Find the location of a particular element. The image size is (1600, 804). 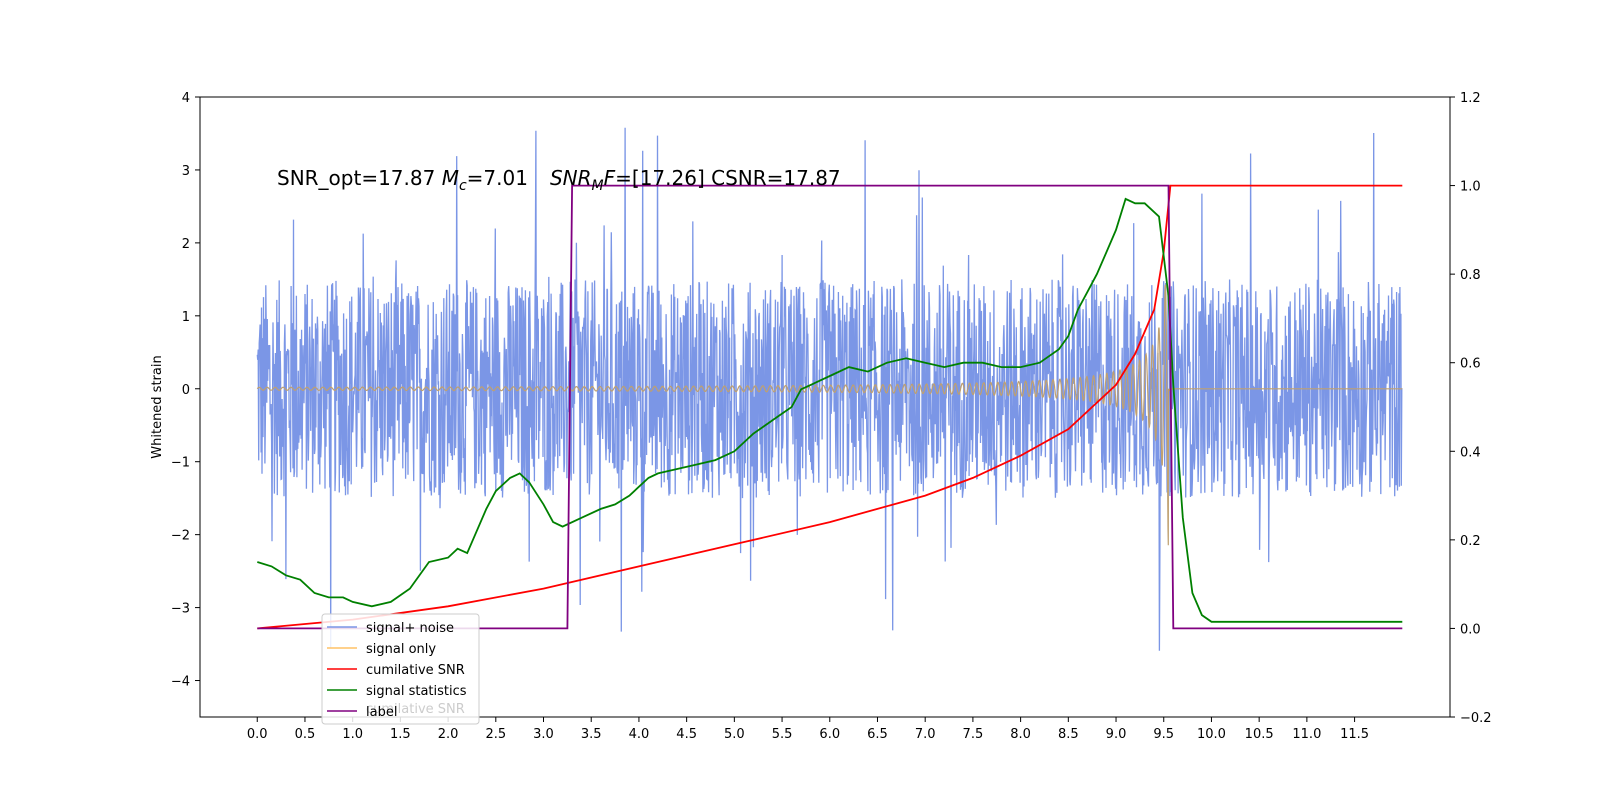

x-tick-label: 6.0 is located at coordinates (829, 734).